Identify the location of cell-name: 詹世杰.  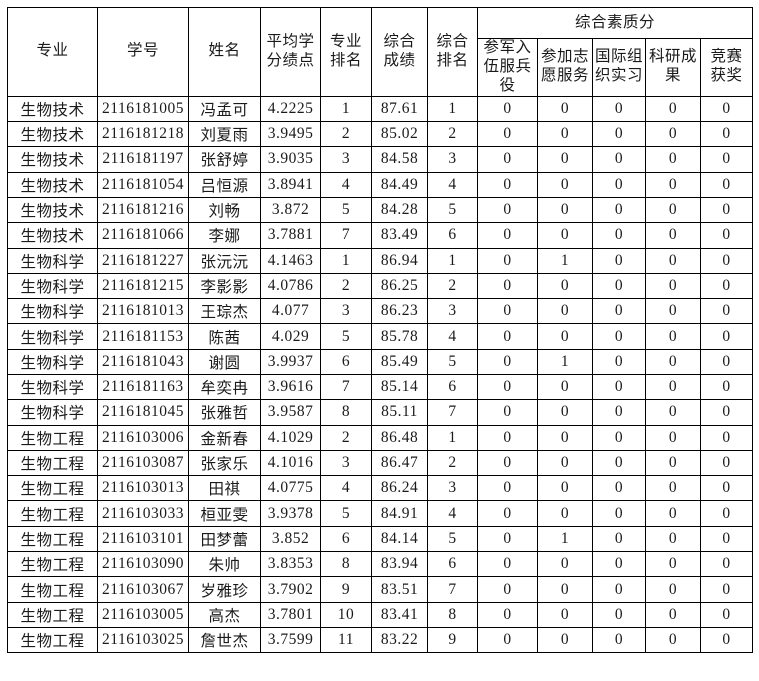
(224, 640).